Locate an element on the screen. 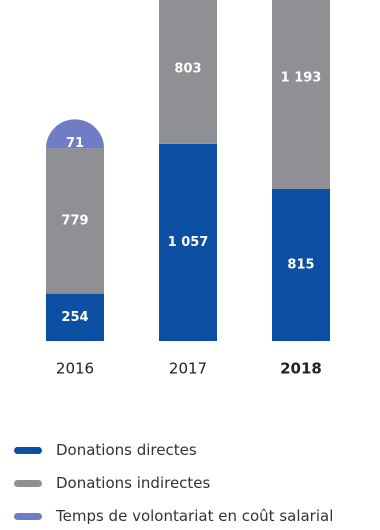  bar-donations-directes-2016 is located at coordinates (75, 317).